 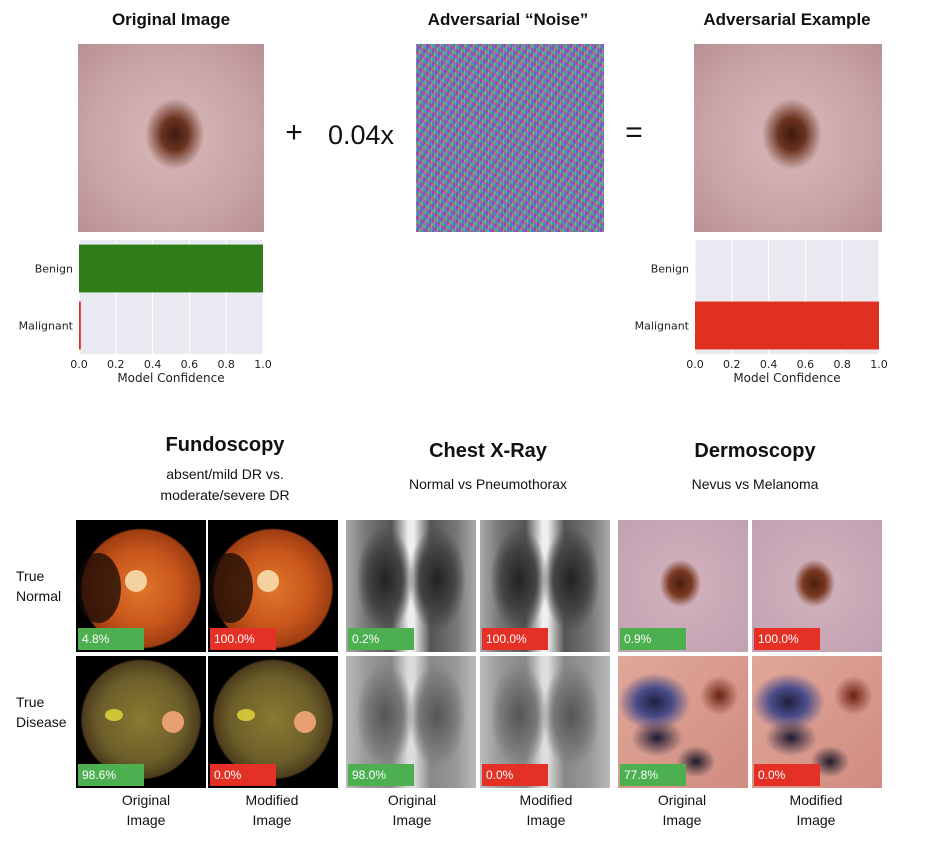 I want to click on section-subtitle-chest-xray: Normal vs Pneumothorax, so click(x=488, y=484).